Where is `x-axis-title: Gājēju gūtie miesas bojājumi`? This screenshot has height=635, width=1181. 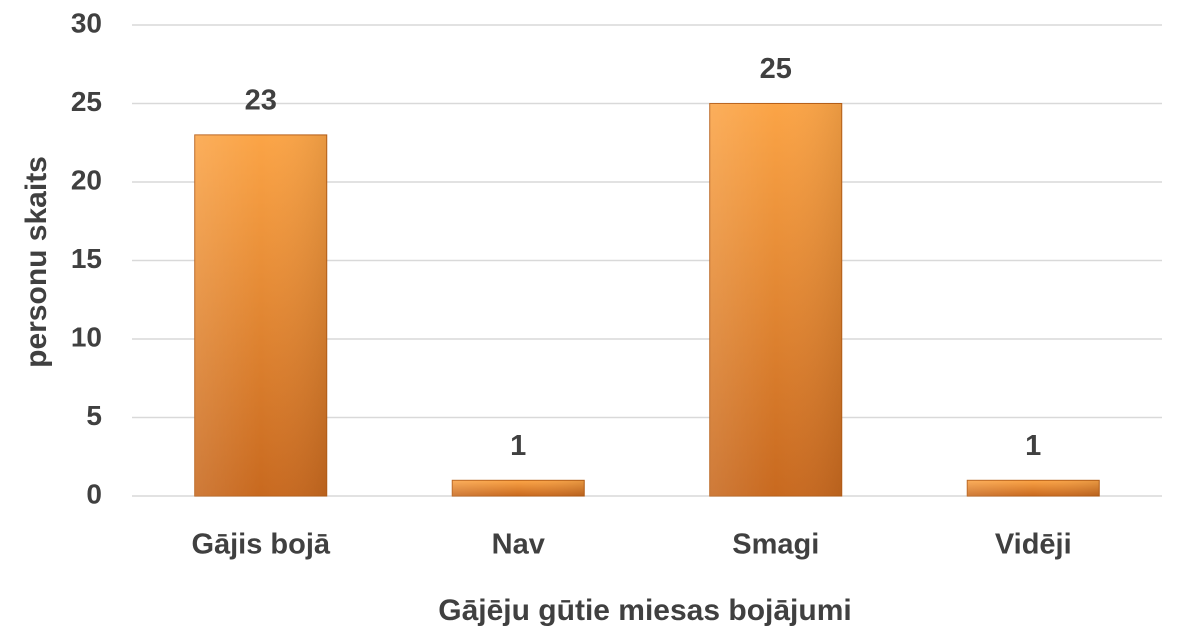 x-axis-title: Gājēju gūtie miesas bojājumi is located at coordinates (644, 610).